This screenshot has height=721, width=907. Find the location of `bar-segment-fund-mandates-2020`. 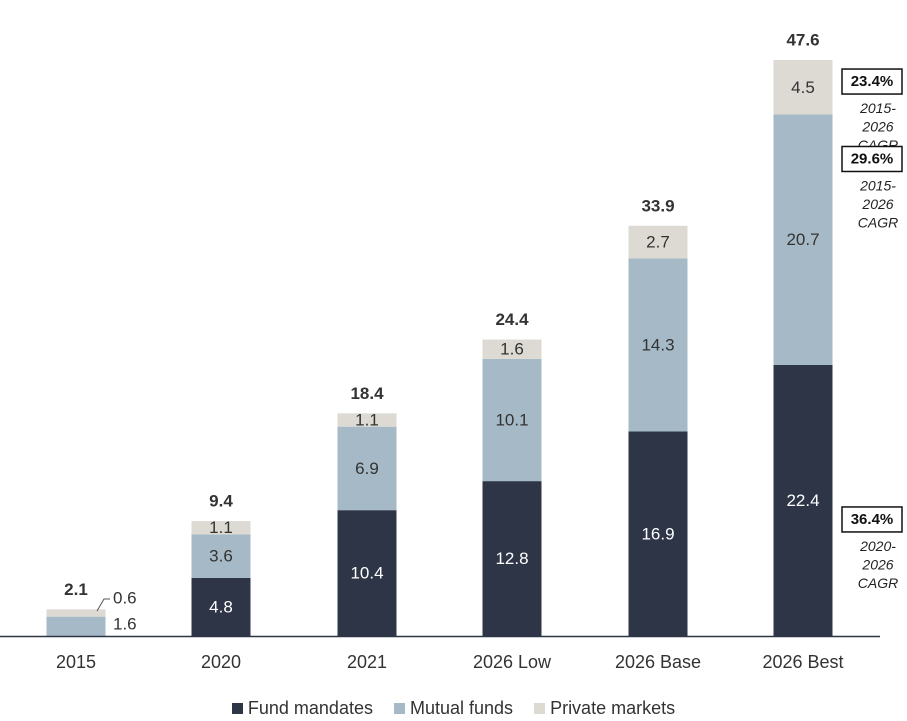

bar-segment-fund-mandates-2020 is located at coordinates (221, 606).